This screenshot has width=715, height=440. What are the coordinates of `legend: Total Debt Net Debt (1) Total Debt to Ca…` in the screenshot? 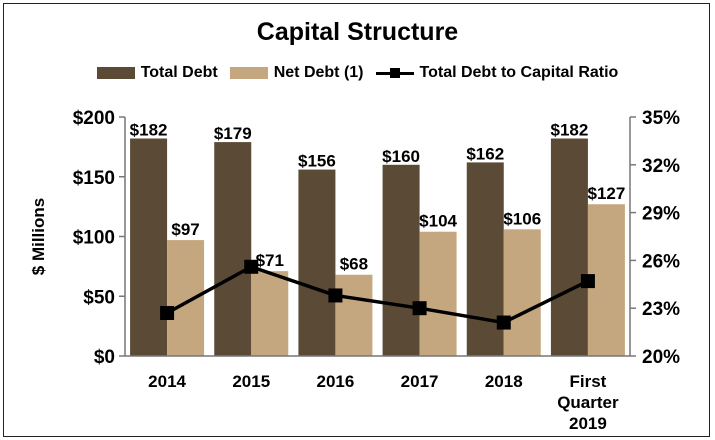 It's located at (357, 73).